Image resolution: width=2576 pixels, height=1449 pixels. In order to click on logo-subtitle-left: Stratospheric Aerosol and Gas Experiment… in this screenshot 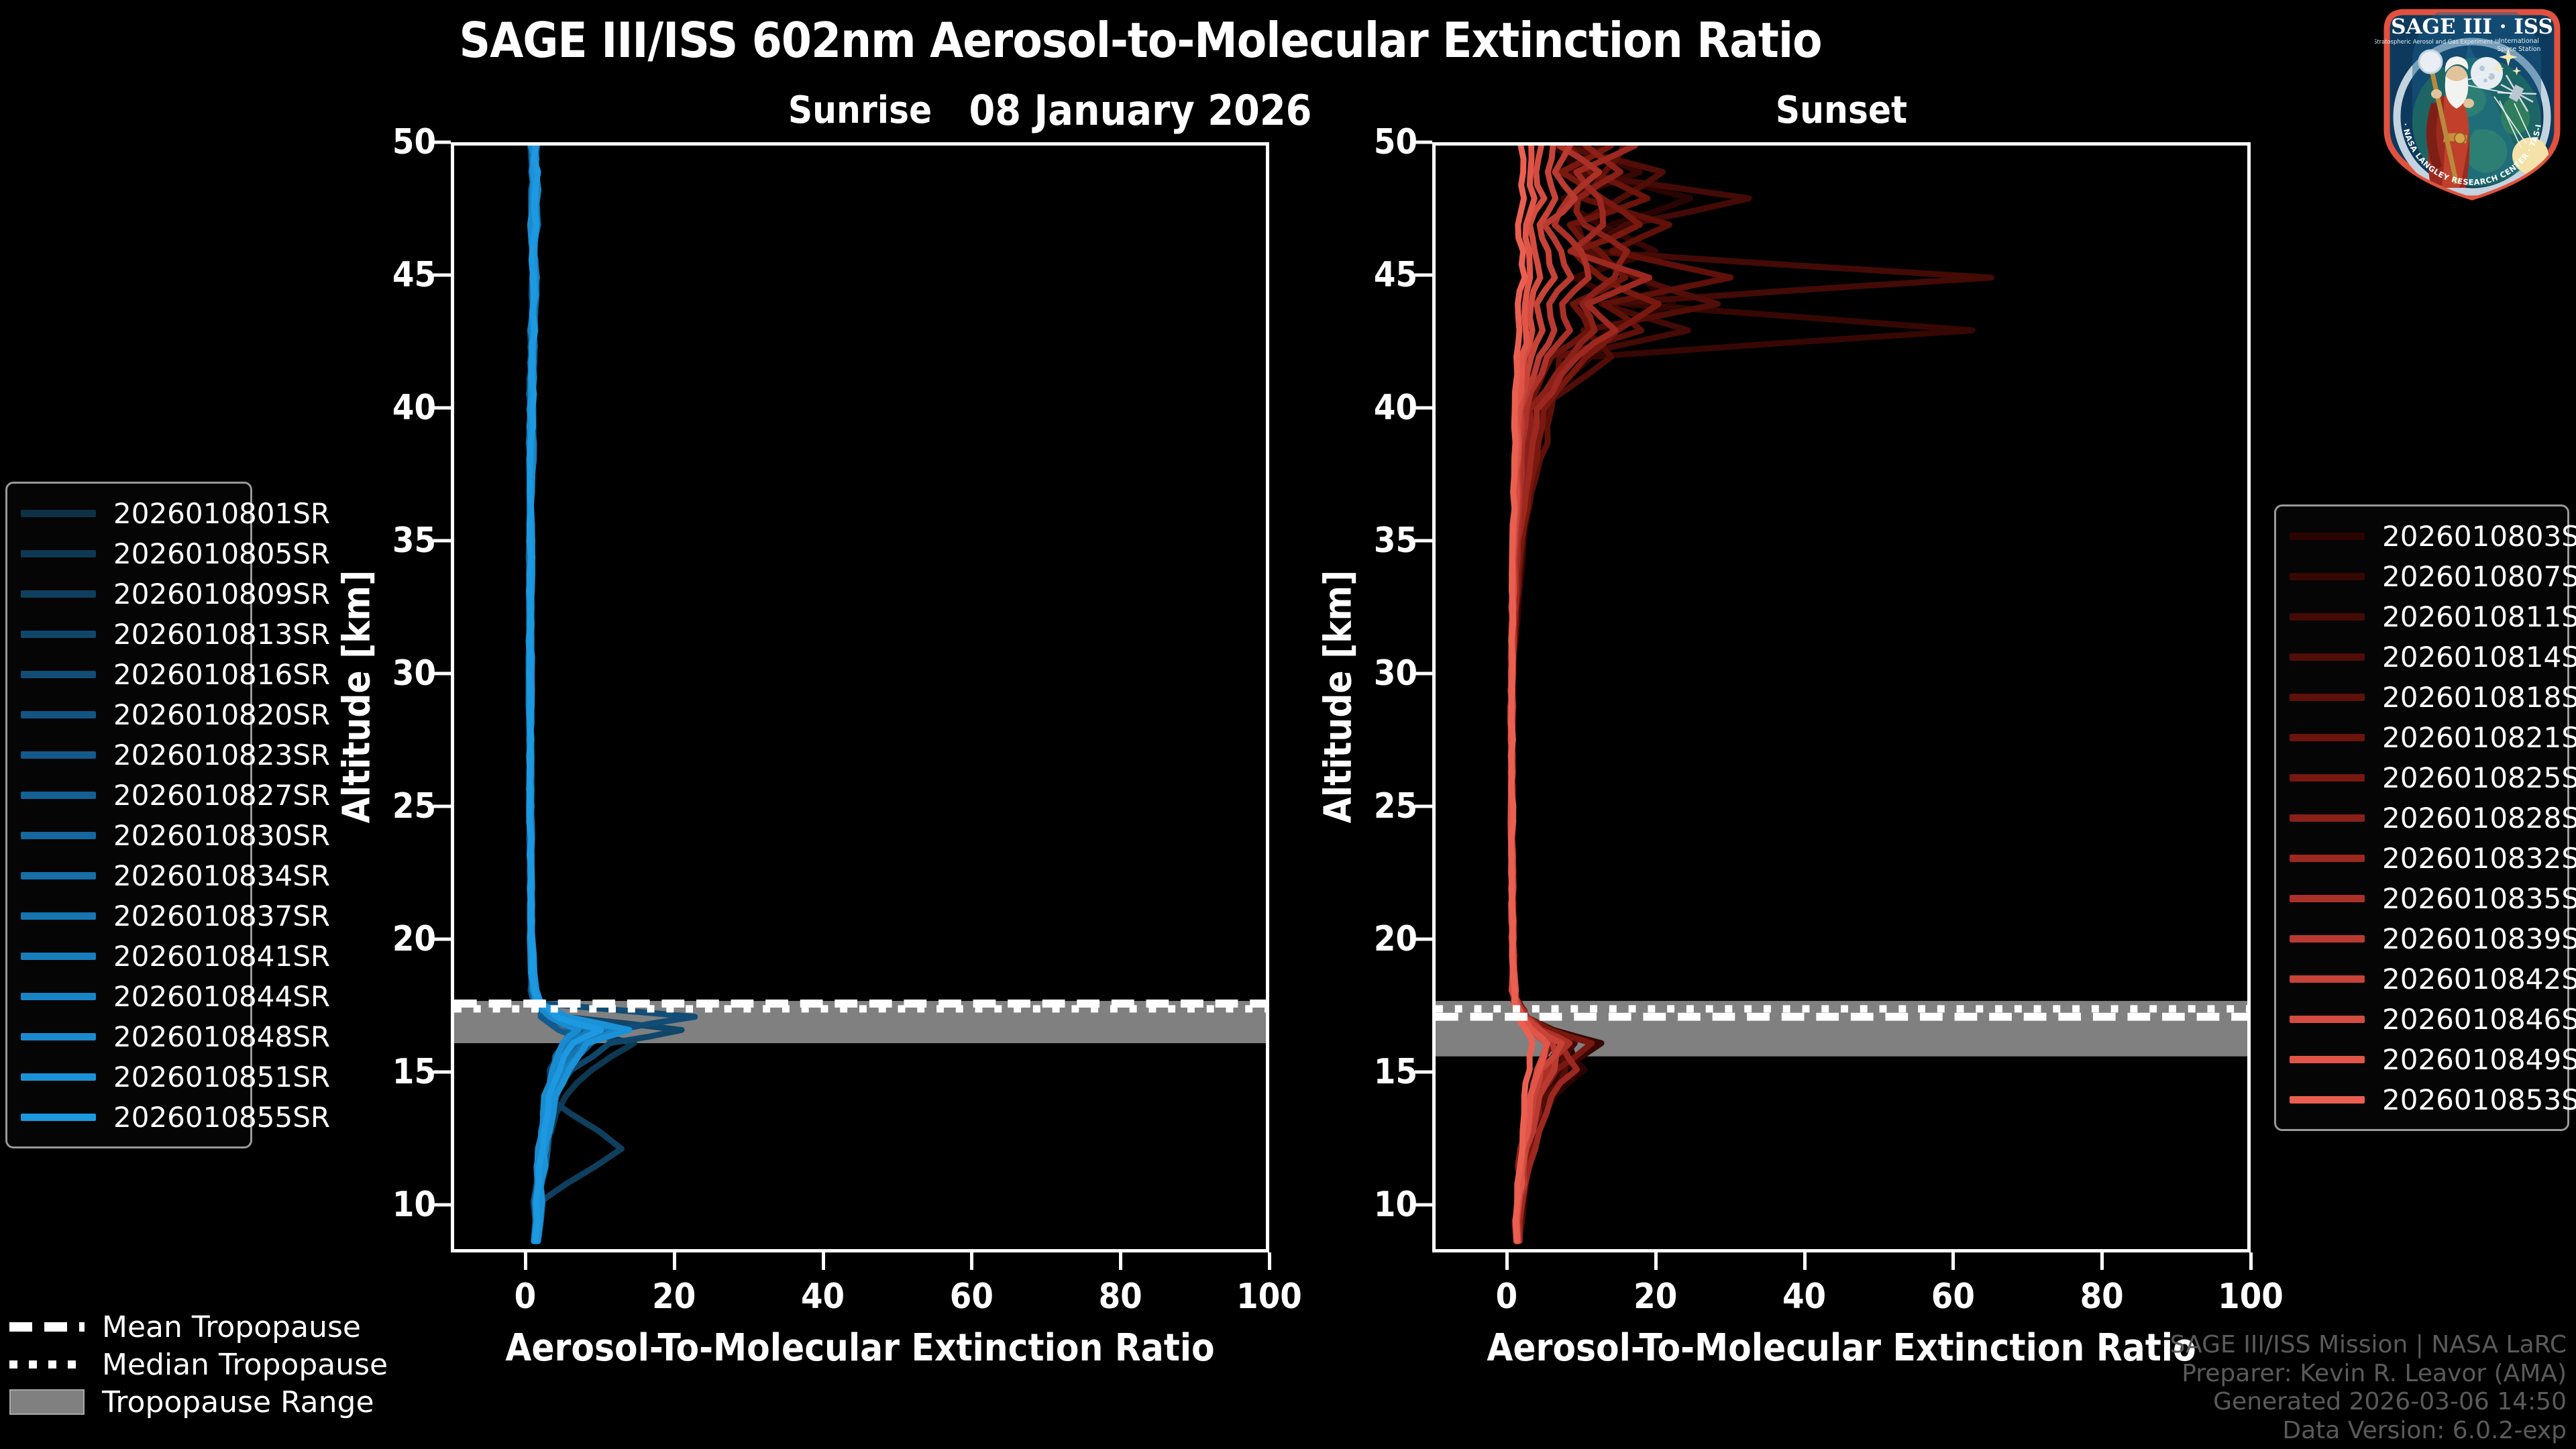, I will do `click(2437, 41)`.